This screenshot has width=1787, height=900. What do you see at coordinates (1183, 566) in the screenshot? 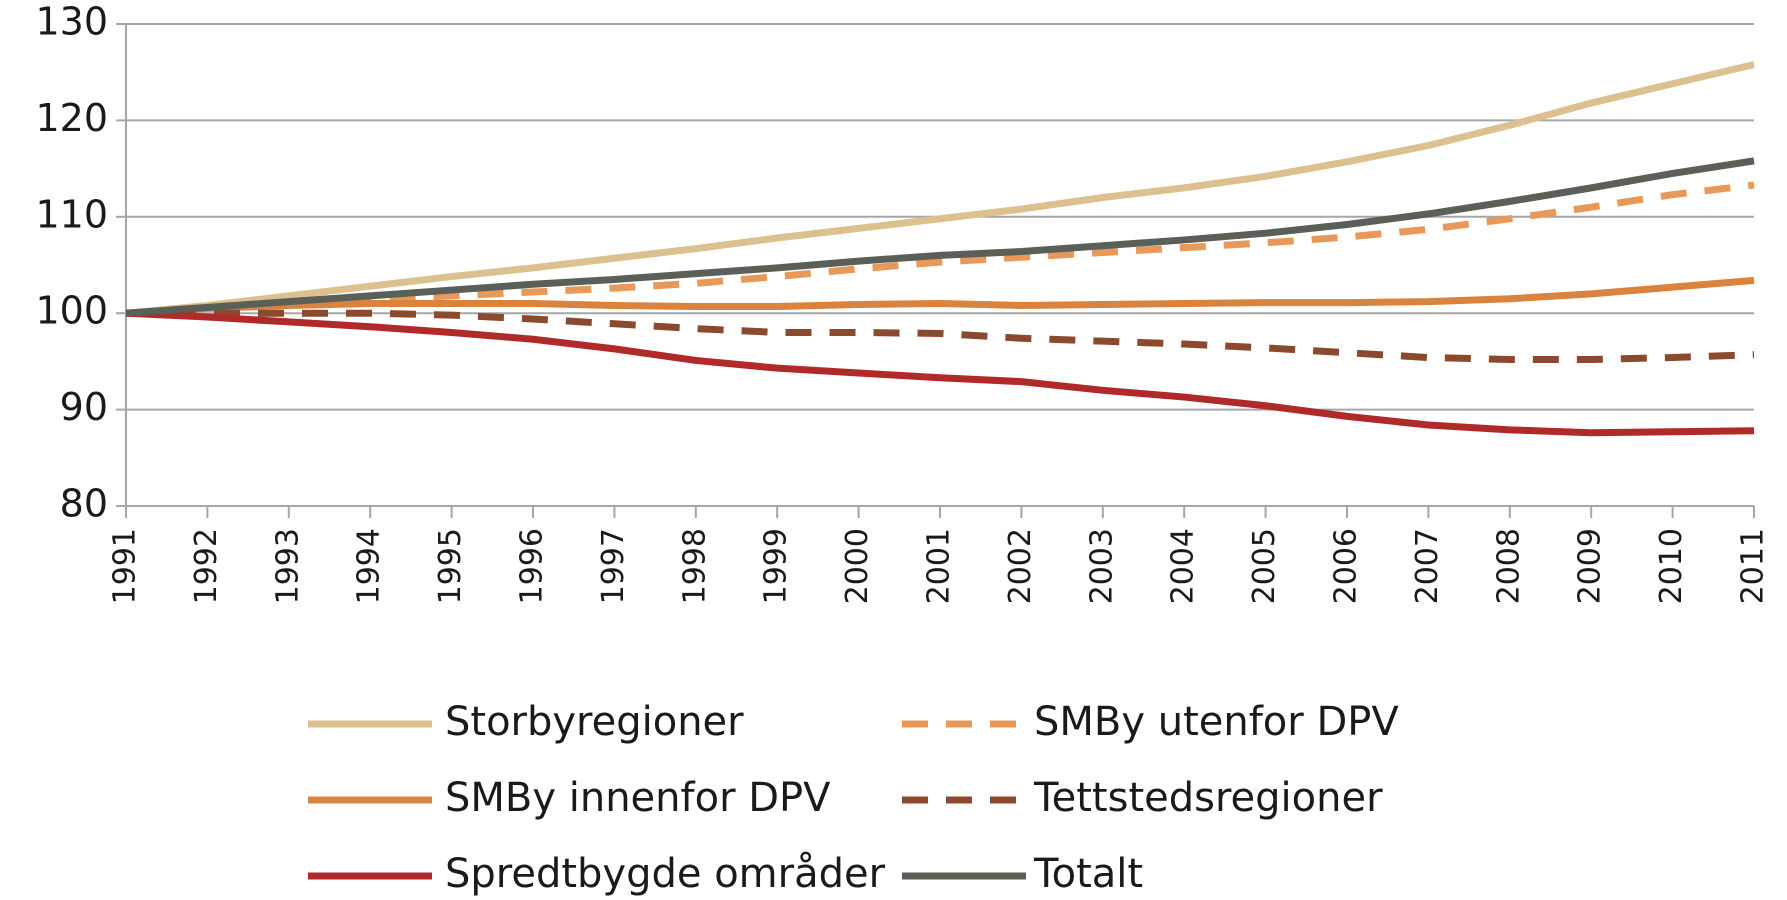
I see `x-tick-label: 2004` at bounding box center [1183, 566].